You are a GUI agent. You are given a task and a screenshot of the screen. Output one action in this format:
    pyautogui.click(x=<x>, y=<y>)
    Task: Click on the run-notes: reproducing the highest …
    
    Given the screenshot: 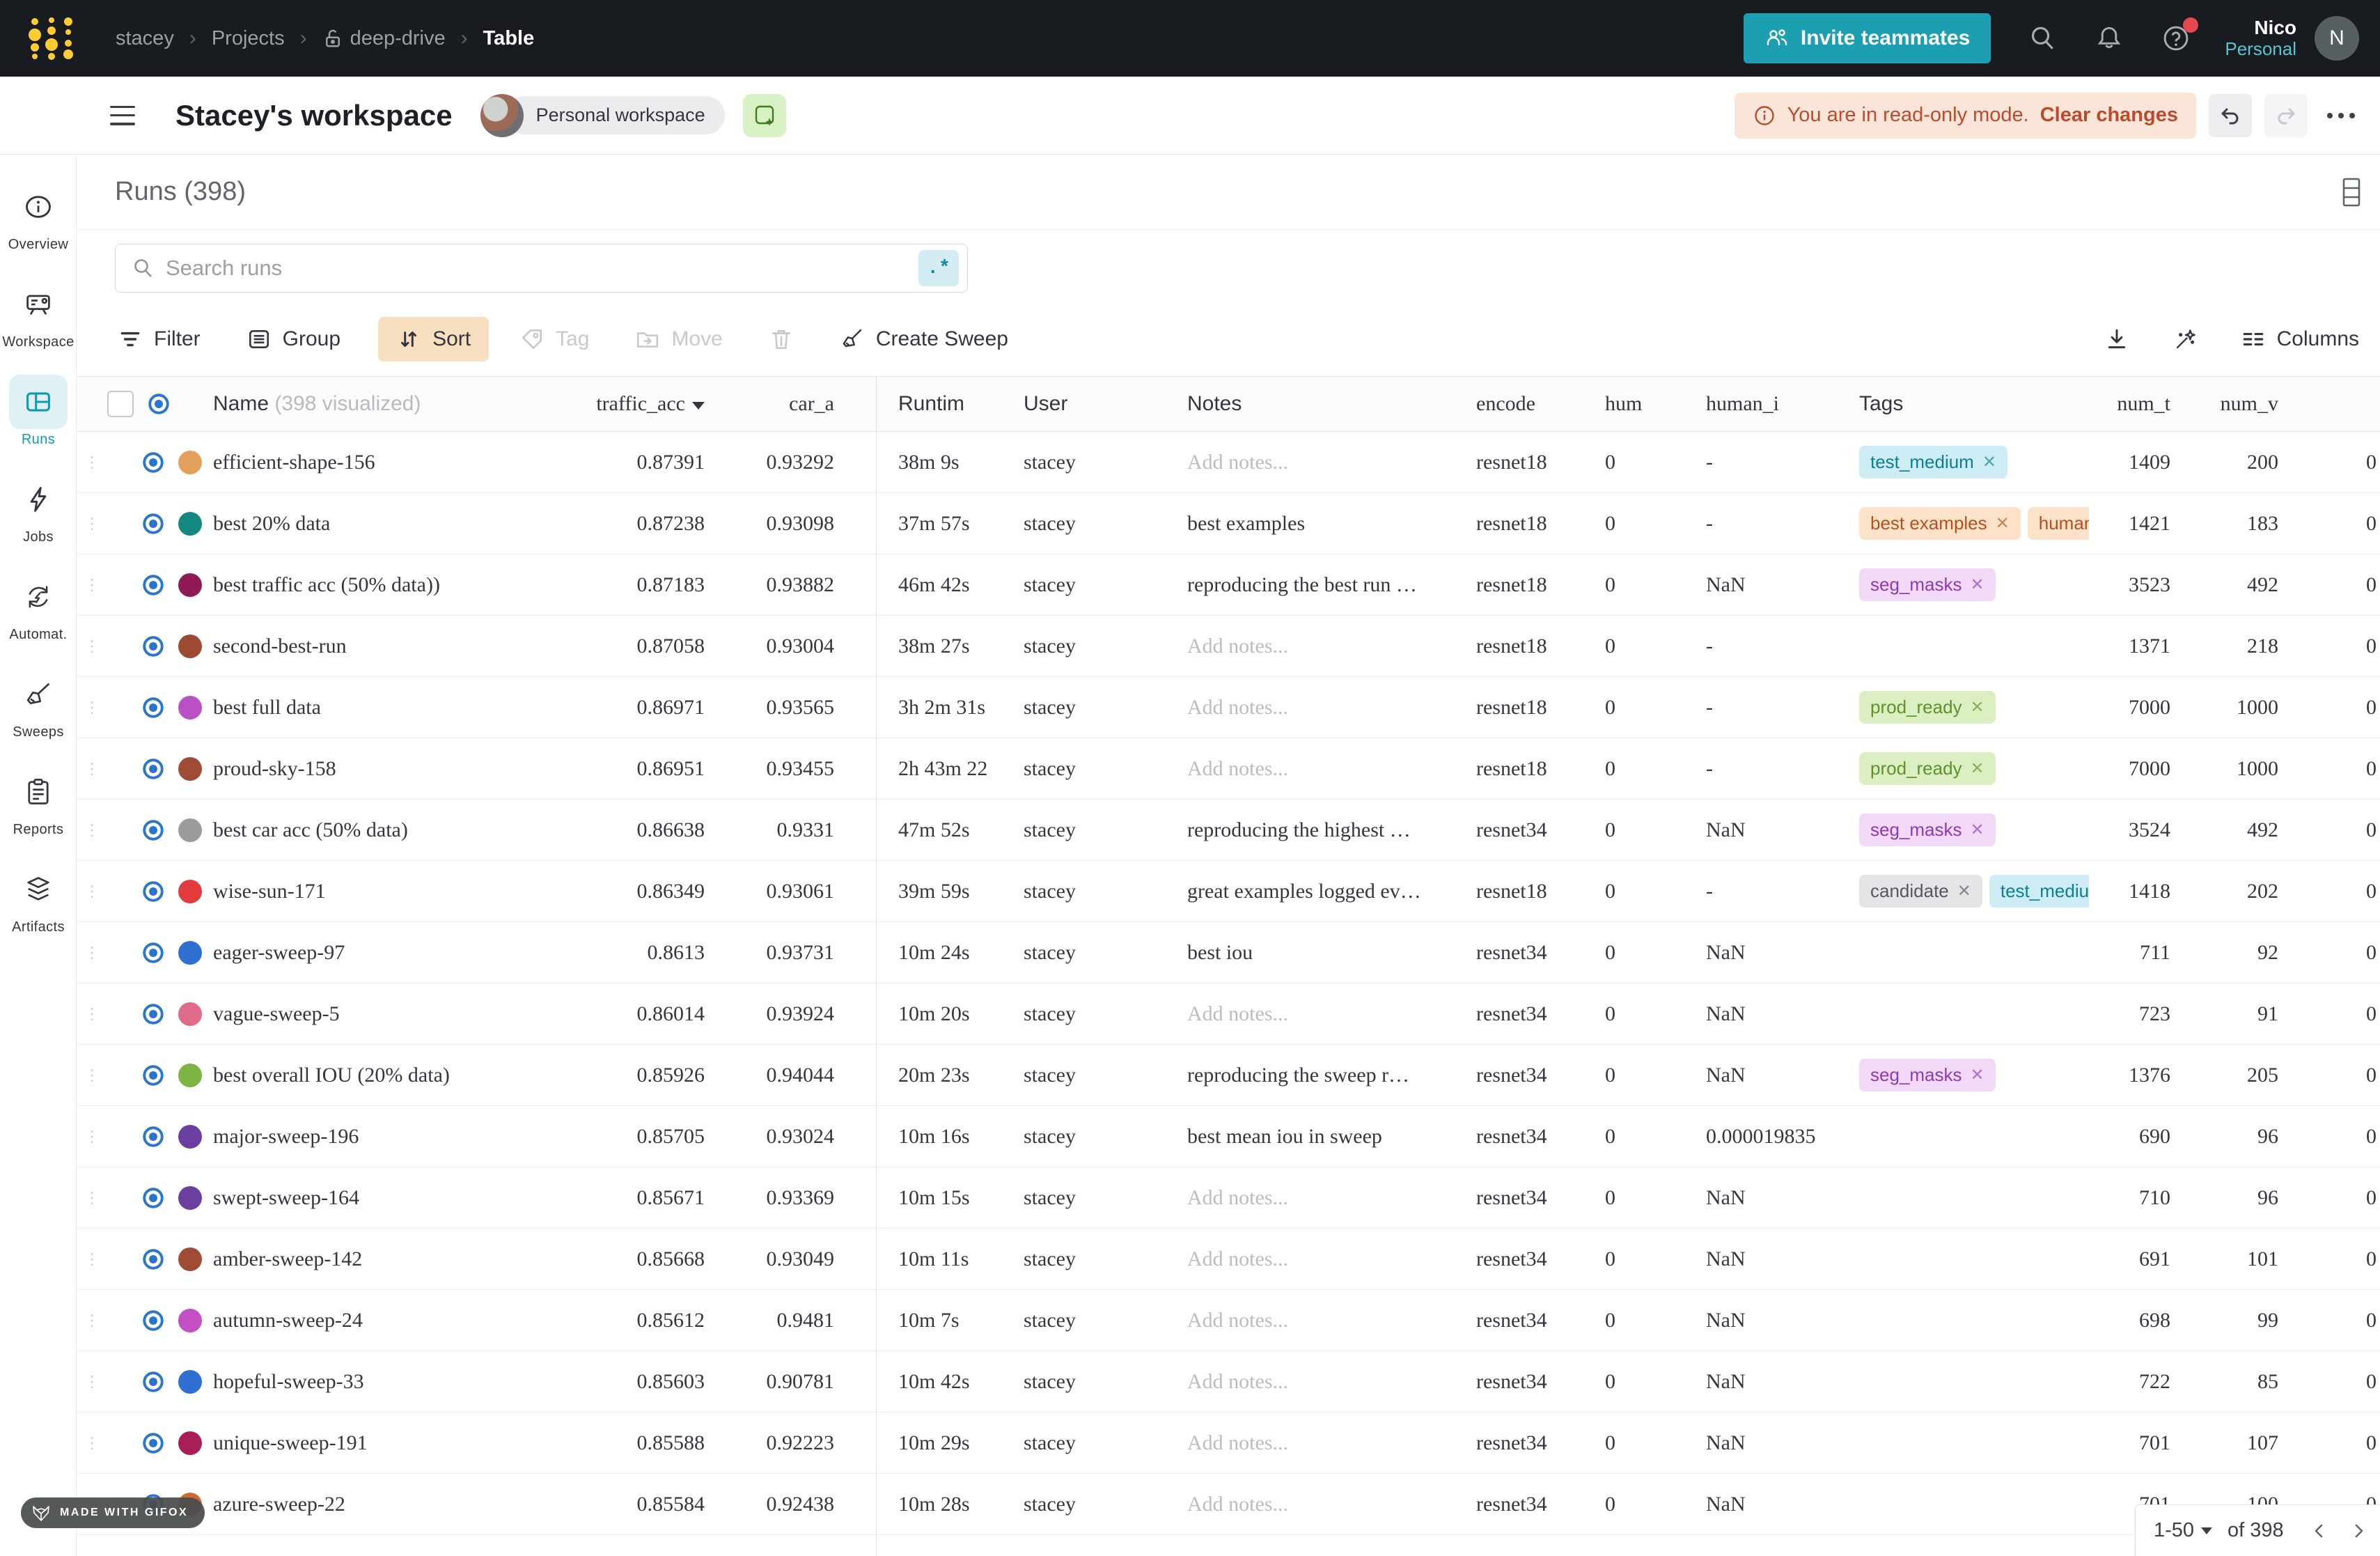 What is the action you would take?
    pyautogui.click(x=1299, y=829)
    